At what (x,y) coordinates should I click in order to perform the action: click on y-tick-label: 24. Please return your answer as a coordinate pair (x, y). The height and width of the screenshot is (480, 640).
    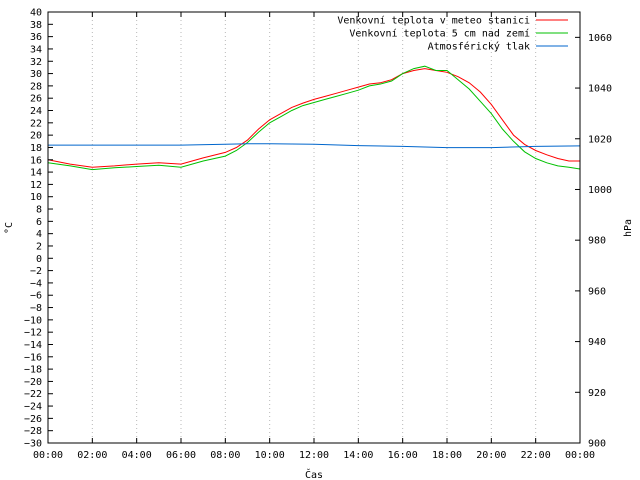
    Looking at the image, I should click on (36, 111).